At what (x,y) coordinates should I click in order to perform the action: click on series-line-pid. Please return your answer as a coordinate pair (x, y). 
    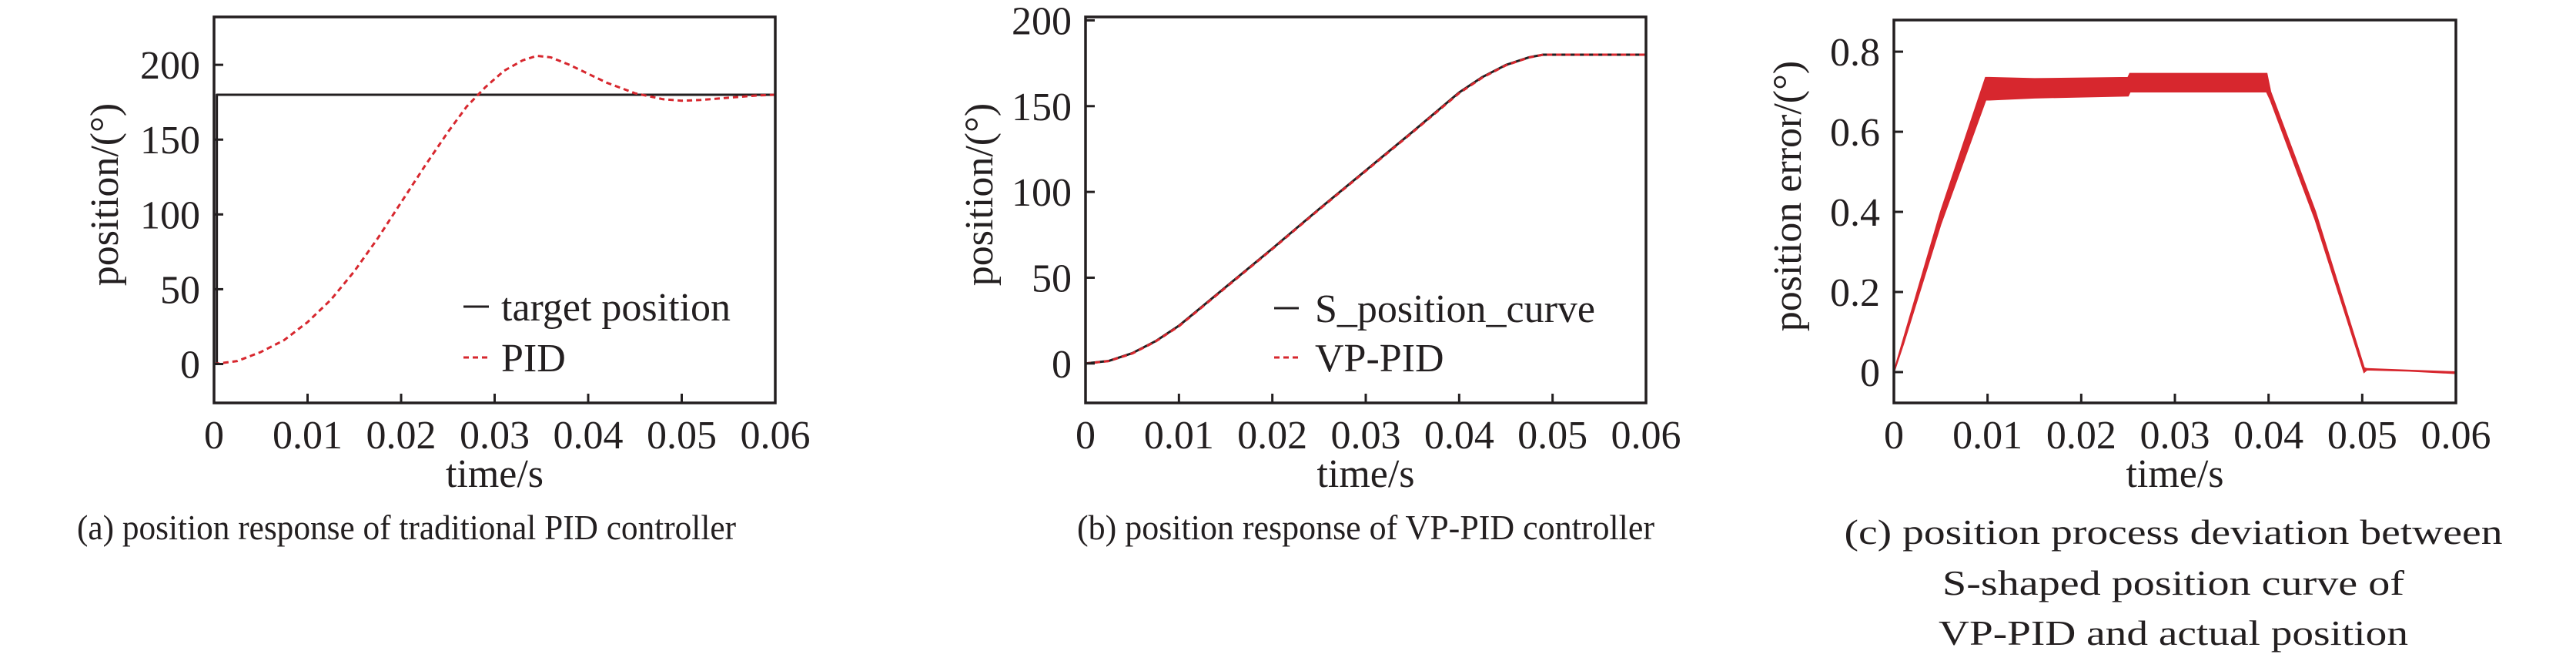
    Looking at the image, I should click on (494, 209).